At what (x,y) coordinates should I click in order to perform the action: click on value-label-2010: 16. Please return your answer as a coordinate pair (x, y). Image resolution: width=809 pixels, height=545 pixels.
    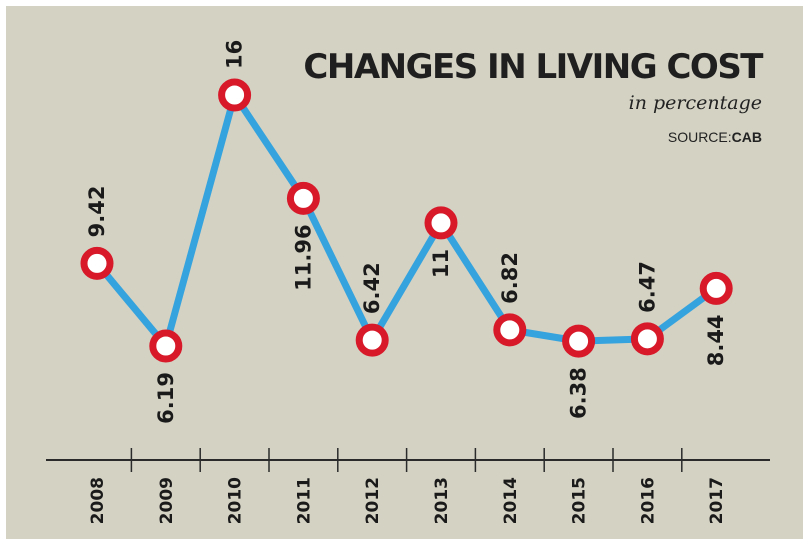
    Looking at the image, I should click on (235, 54).